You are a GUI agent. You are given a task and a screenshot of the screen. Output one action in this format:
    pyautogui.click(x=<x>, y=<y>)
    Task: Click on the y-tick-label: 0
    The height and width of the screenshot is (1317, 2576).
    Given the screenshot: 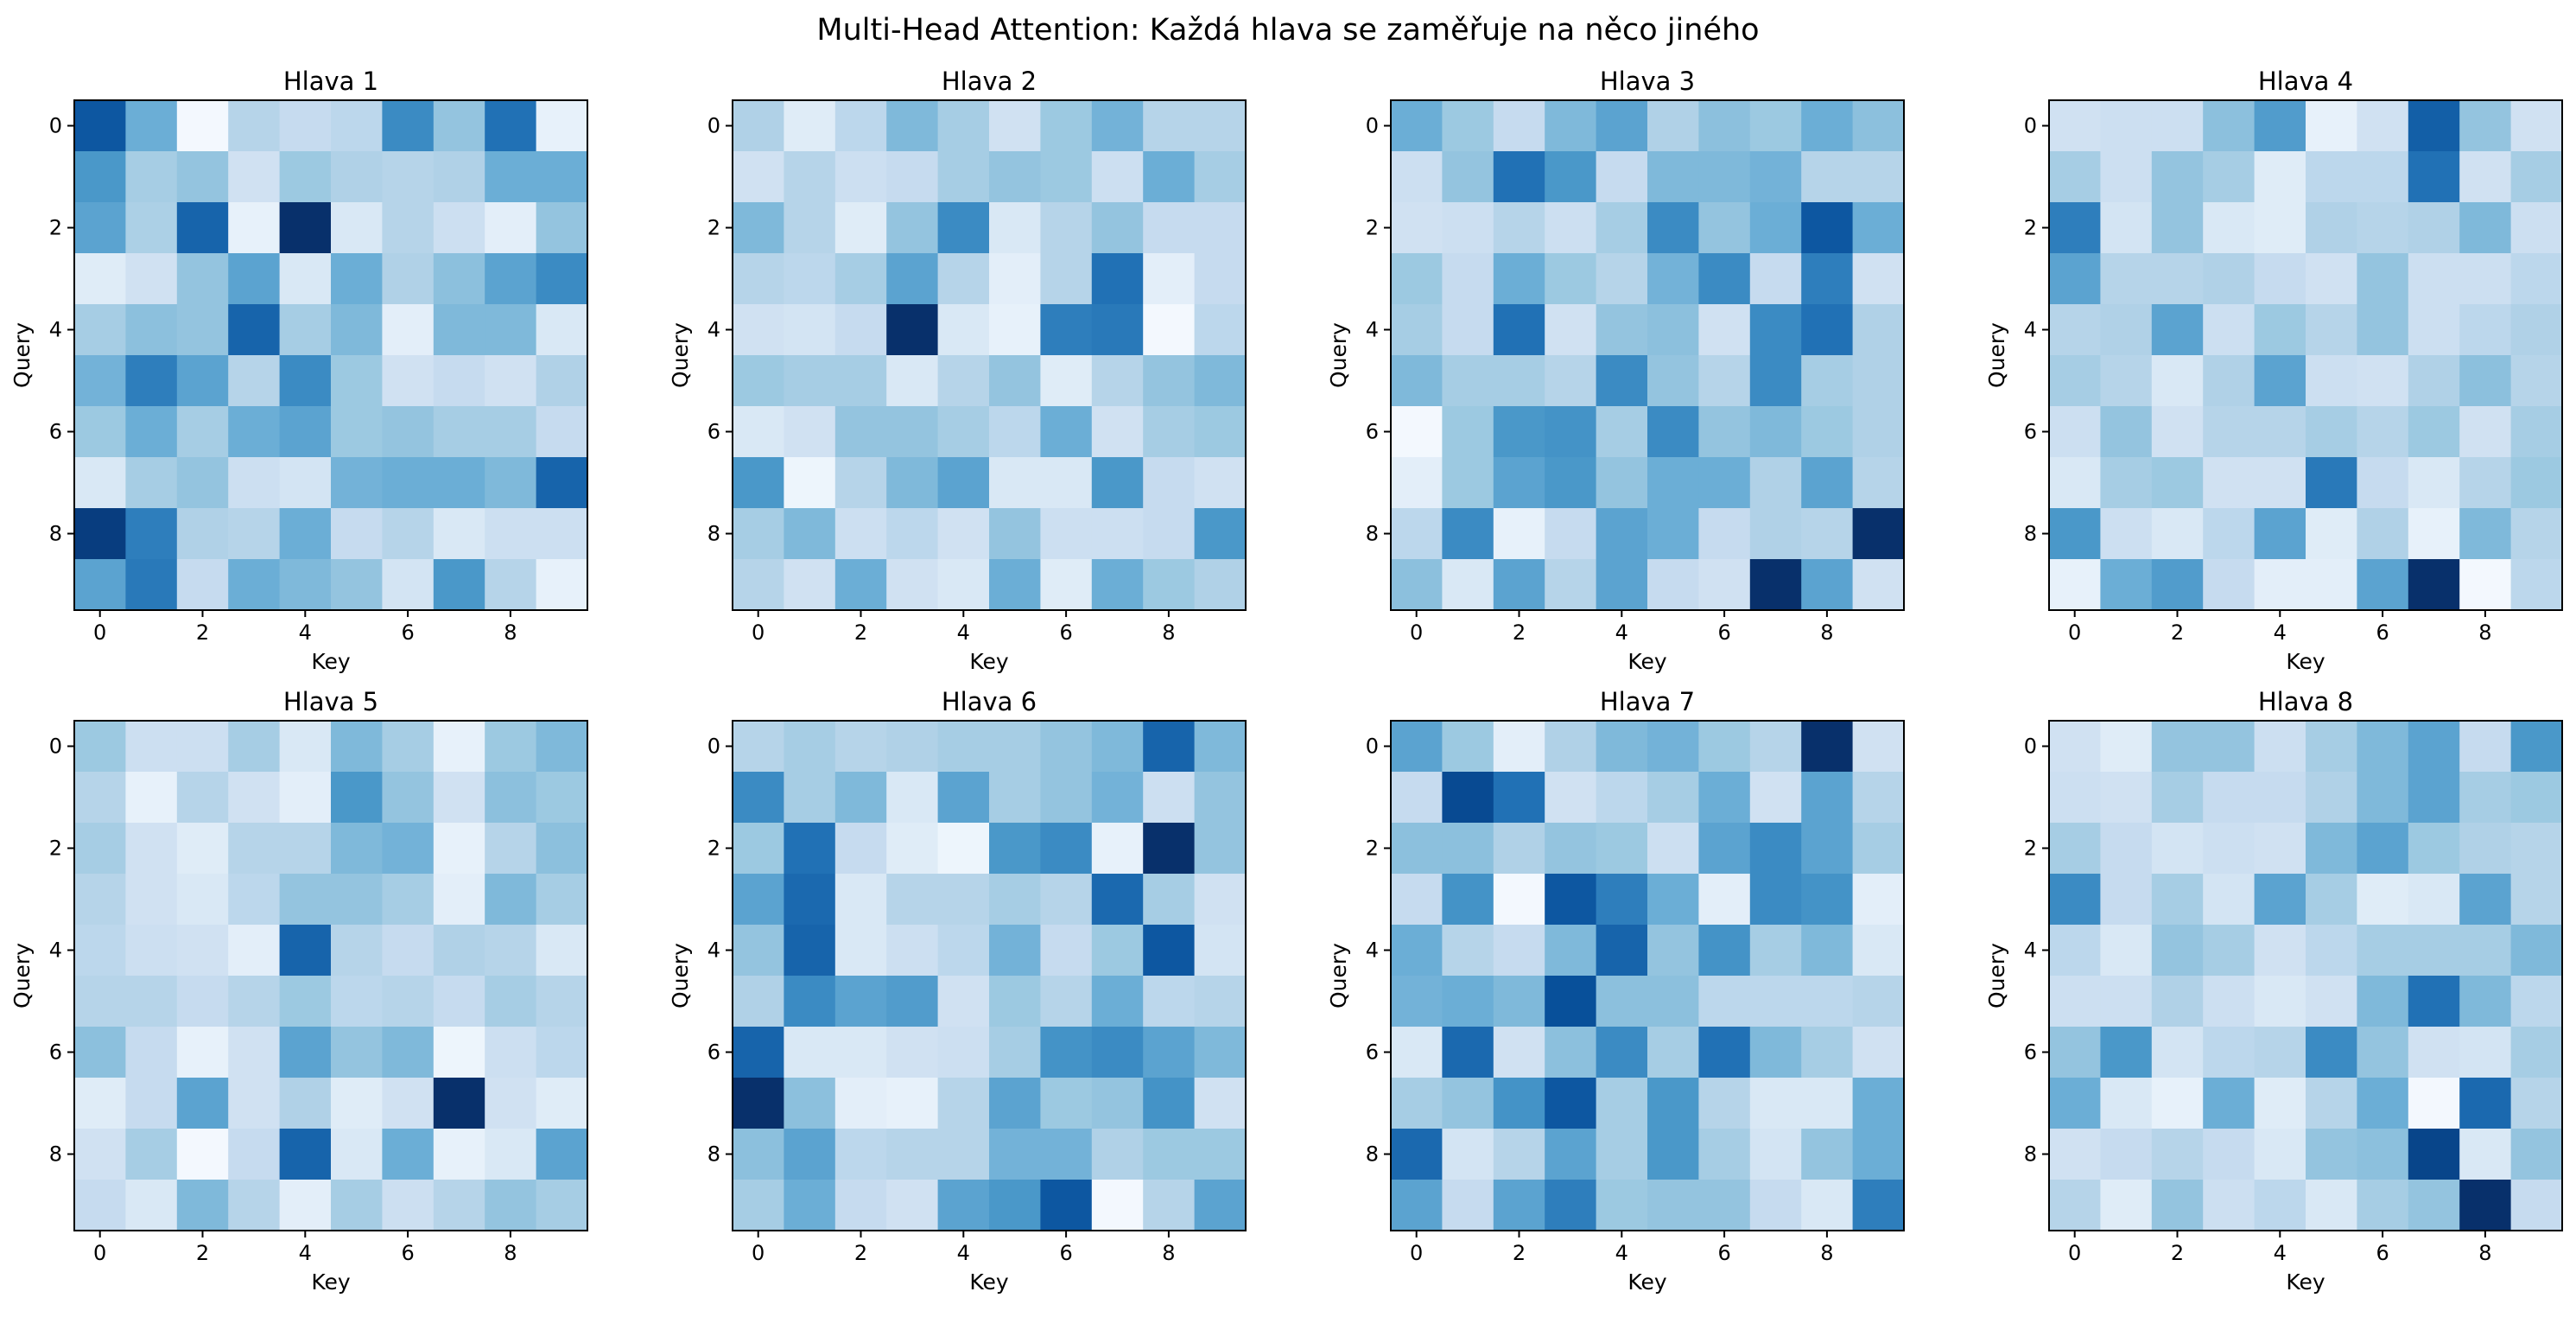 What is the action you would take?
    pyautogui.click(x=1372, y=126)
    